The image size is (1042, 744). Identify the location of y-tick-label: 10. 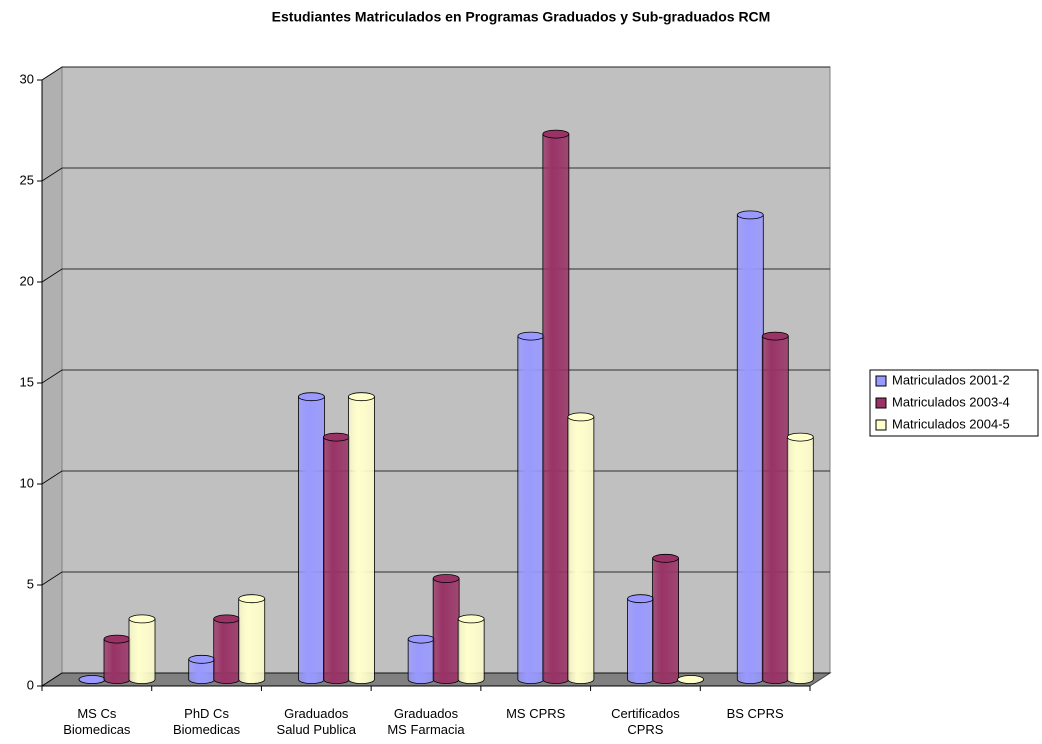
(27, 482).